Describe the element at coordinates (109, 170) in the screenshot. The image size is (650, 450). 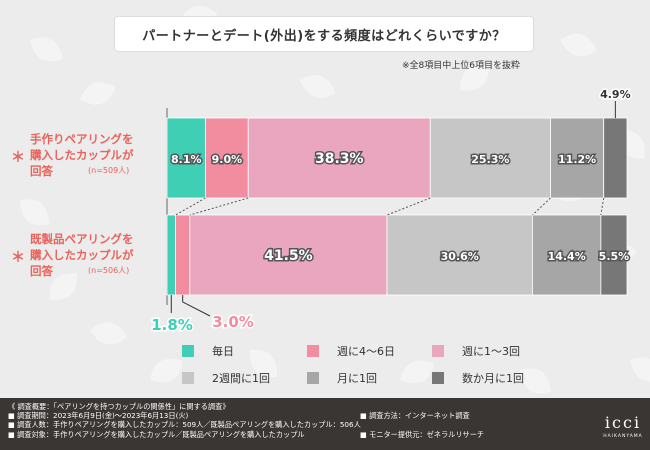
I see `group-sample-size: (n=509人)` at that location.